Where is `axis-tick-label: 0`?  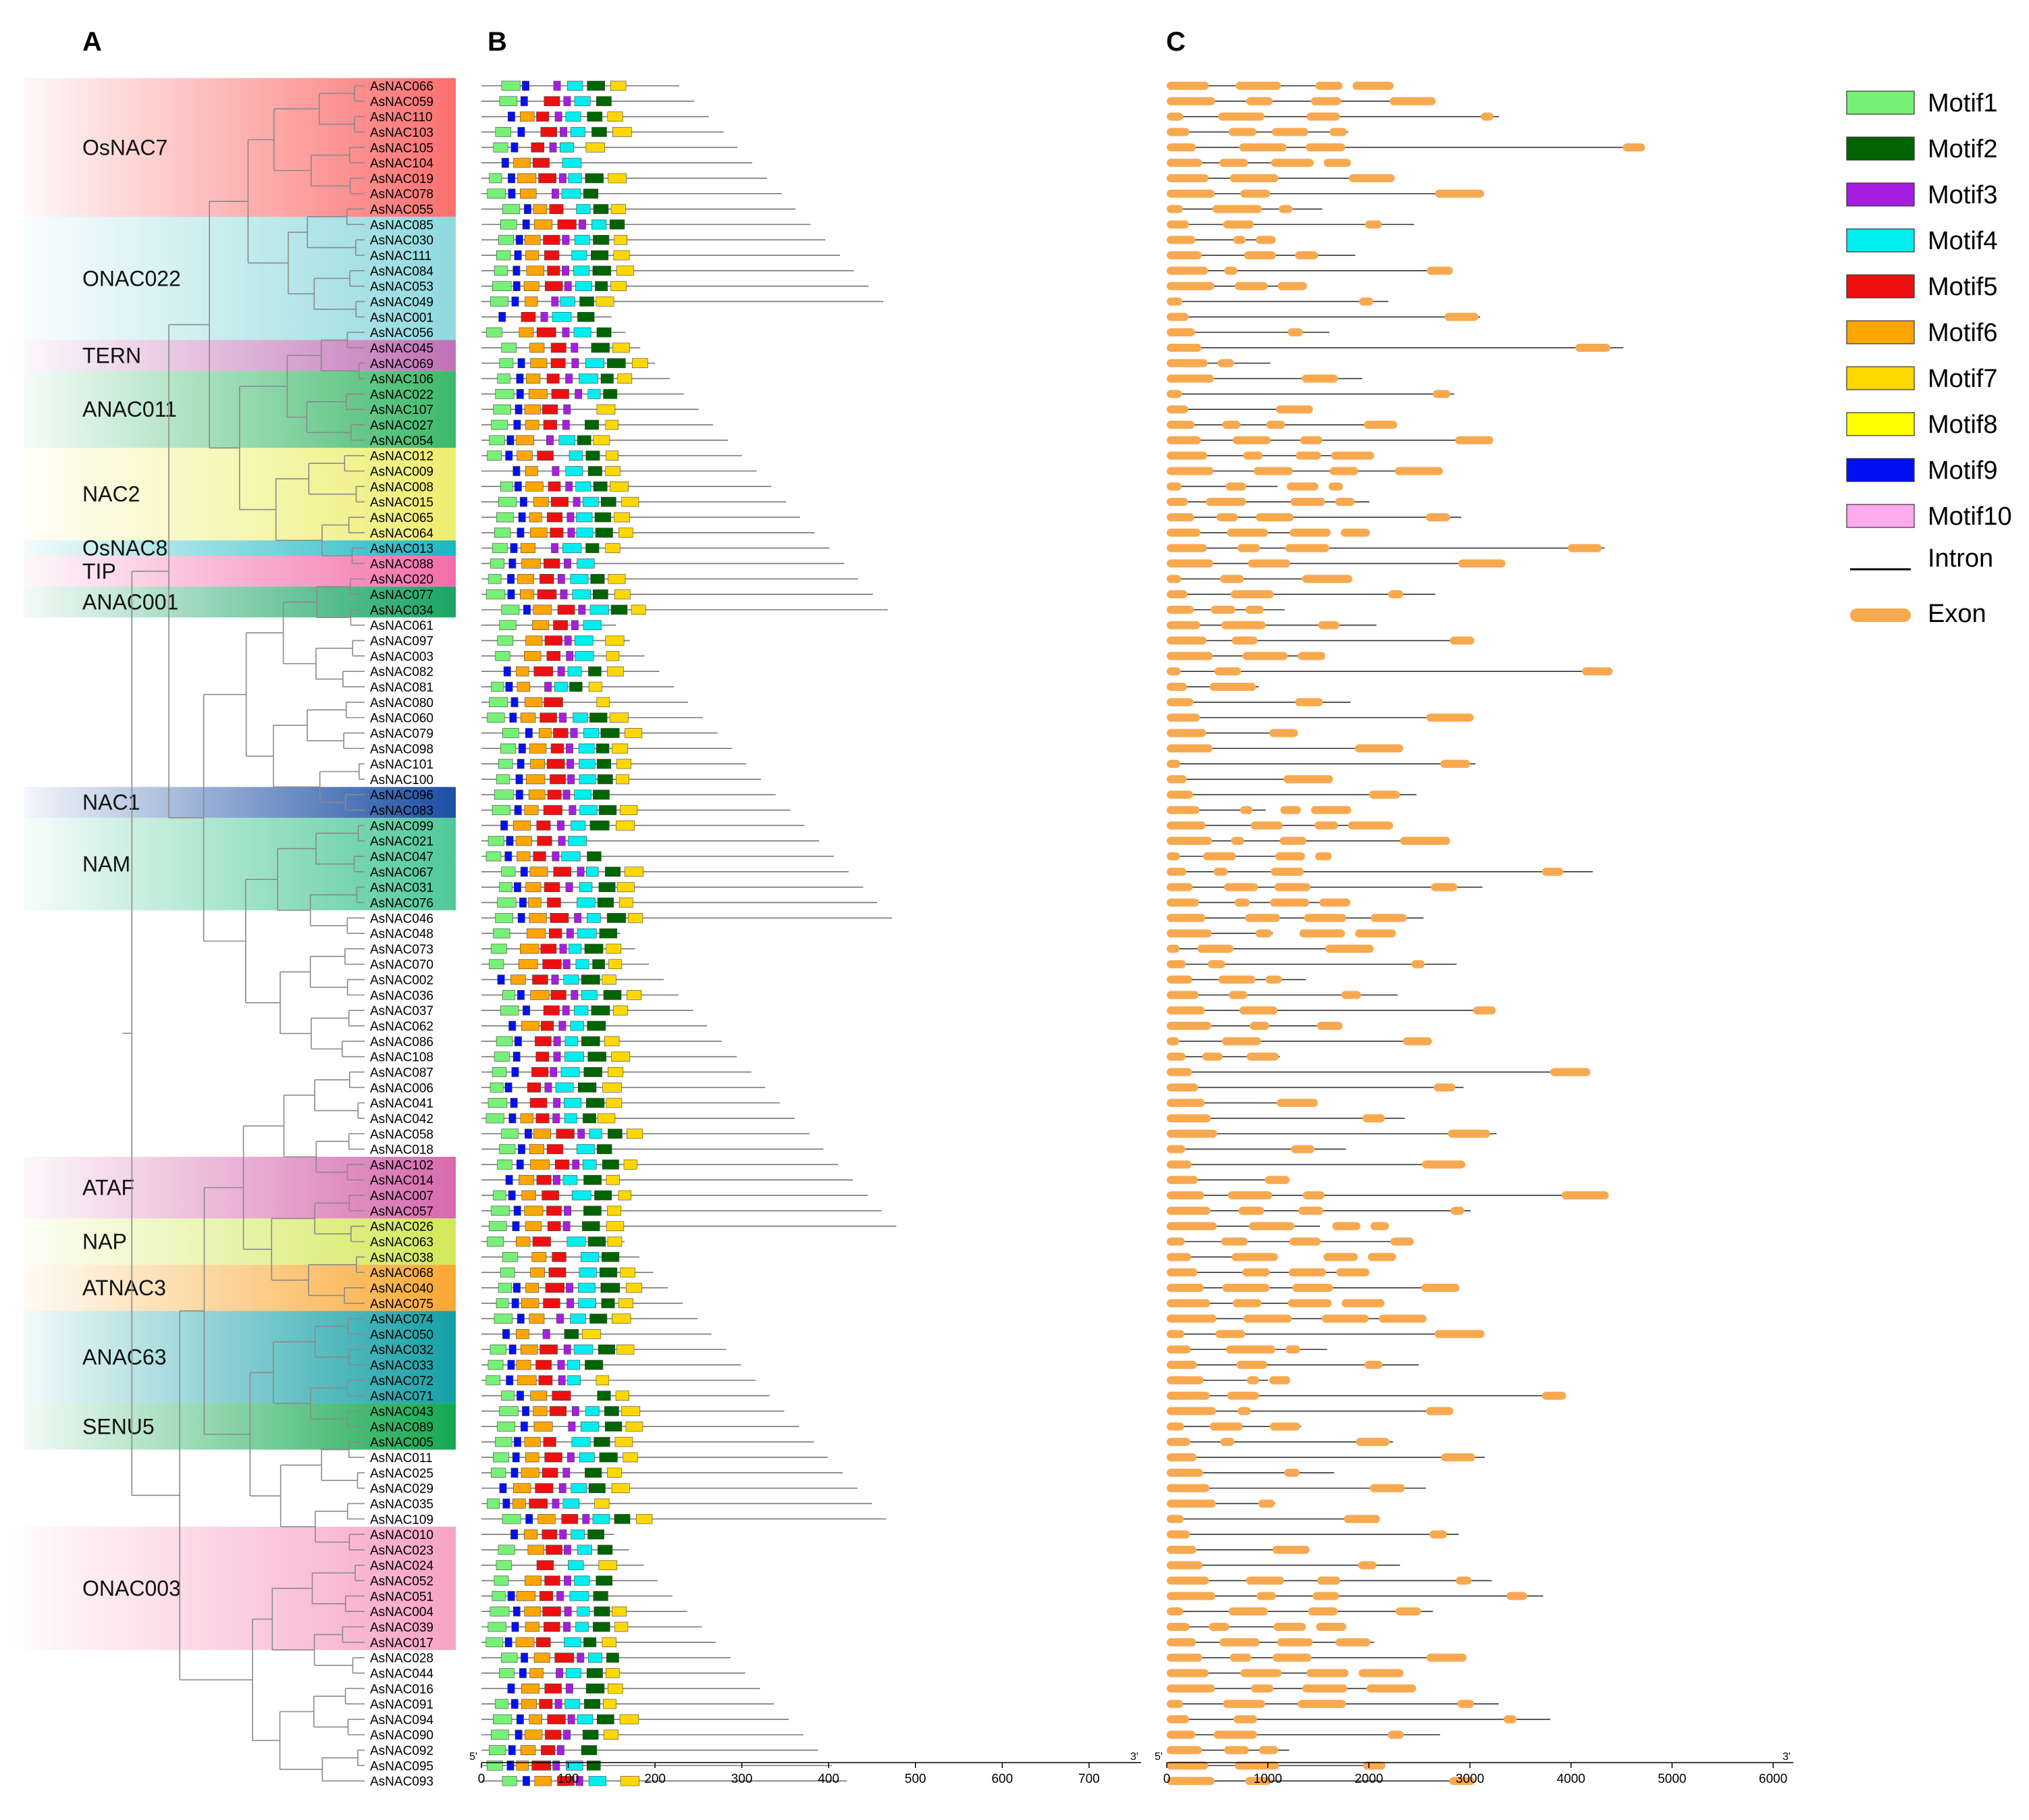 axis-tick-label: 0 is located at coordinates (481, 1779).